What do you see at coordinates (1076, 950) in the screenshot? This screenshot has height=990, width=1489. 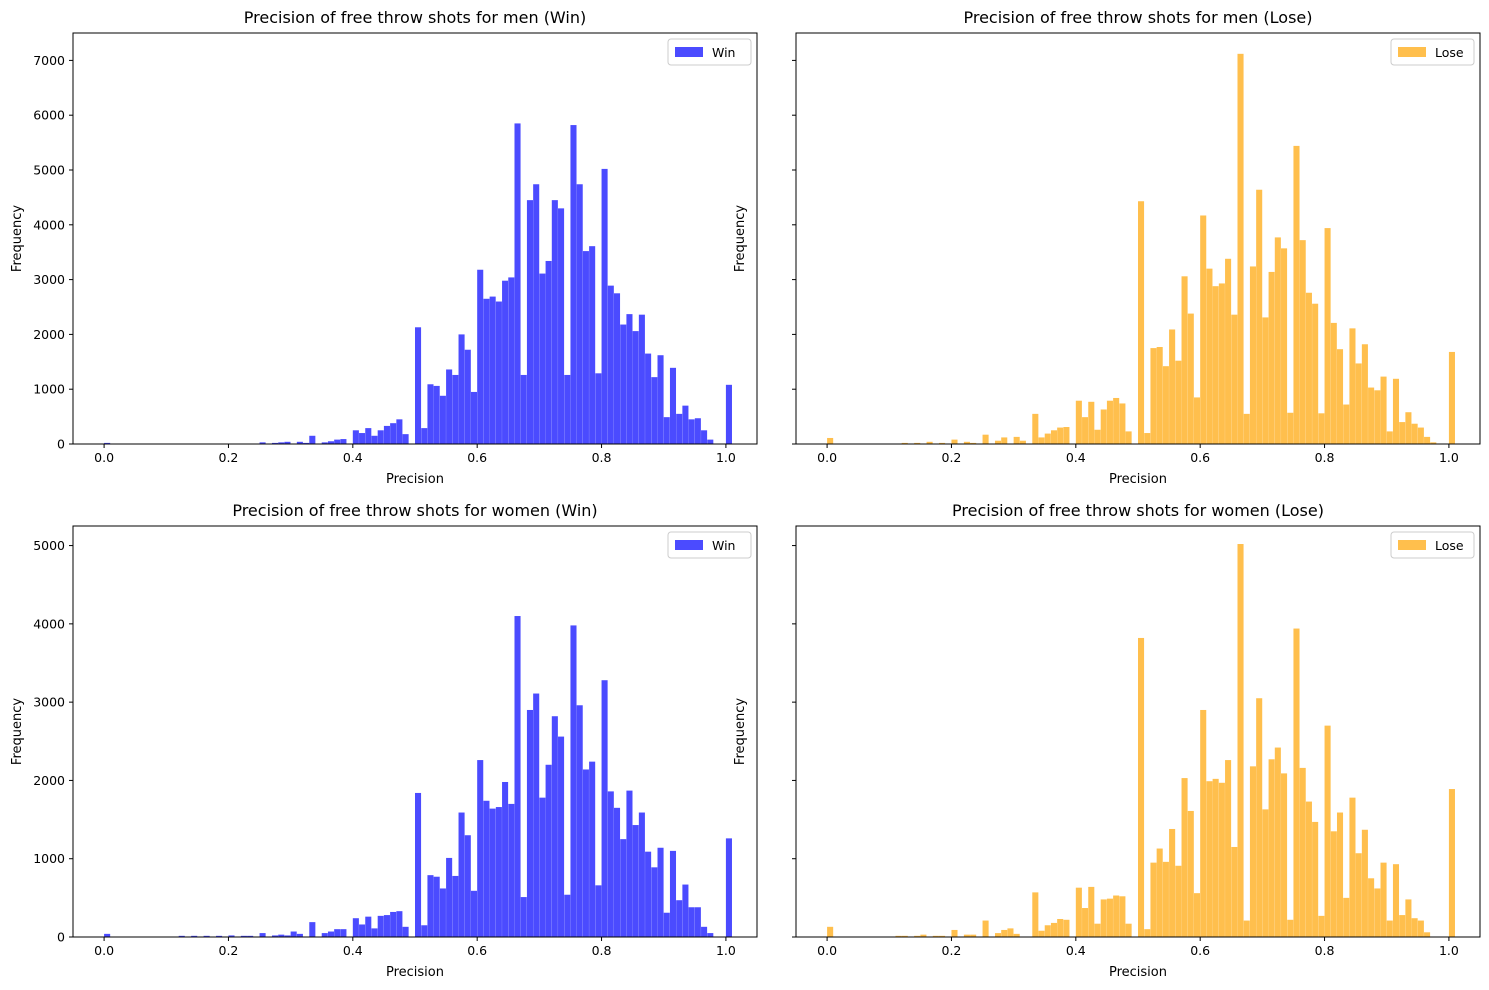 I see `x-tick-label: 0.4` at bounding box center [1076, 950].